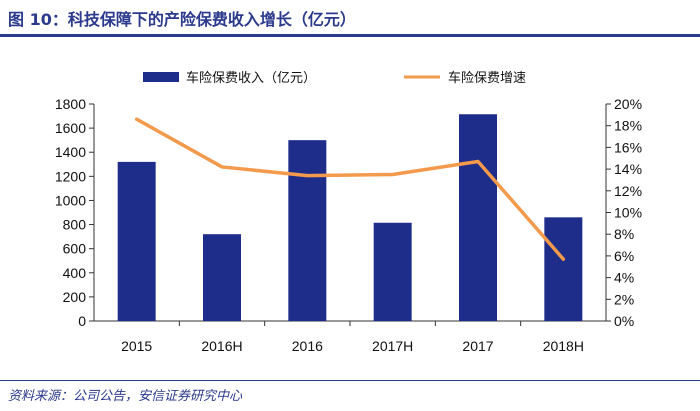 This screenshot has width=700, height=411. I want to click on right-axis-tick-label: 18%, so click(628, 126).